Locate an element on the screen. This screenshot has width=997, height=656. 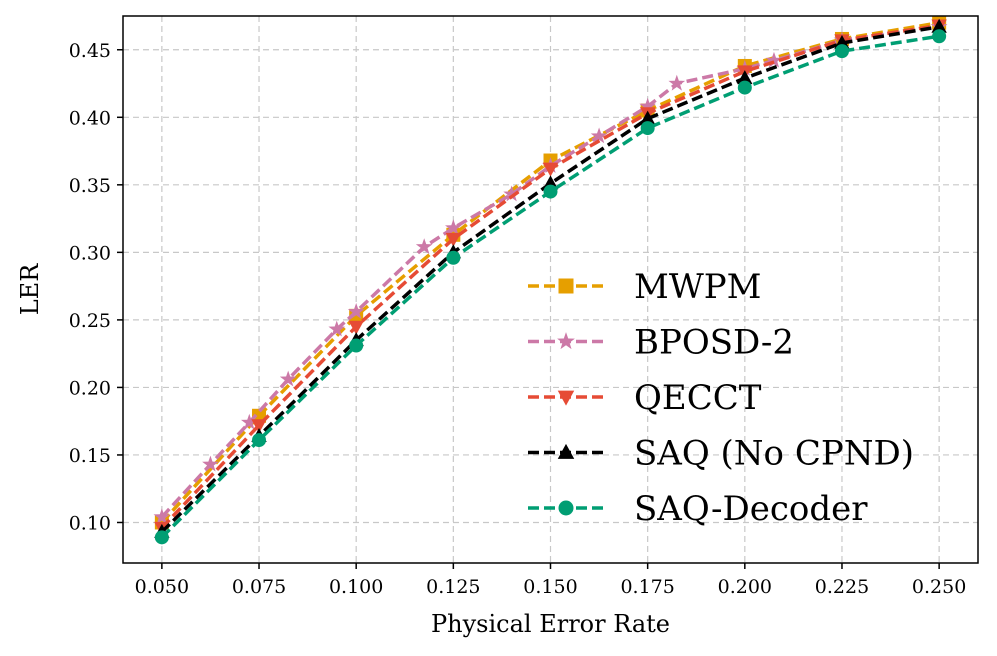
legend-entry: QECCT is located at coordinates (645, 398).